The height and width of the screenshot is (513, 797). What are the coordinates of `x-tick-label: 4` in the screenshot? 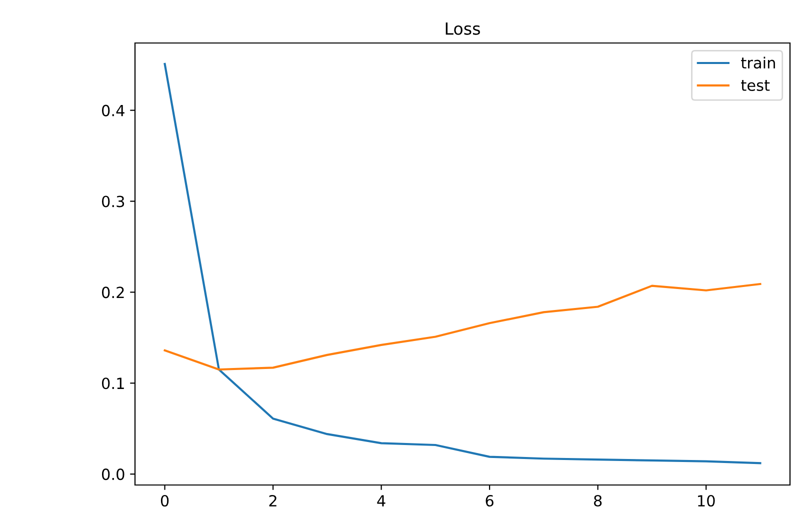 It's located at (381, 500).